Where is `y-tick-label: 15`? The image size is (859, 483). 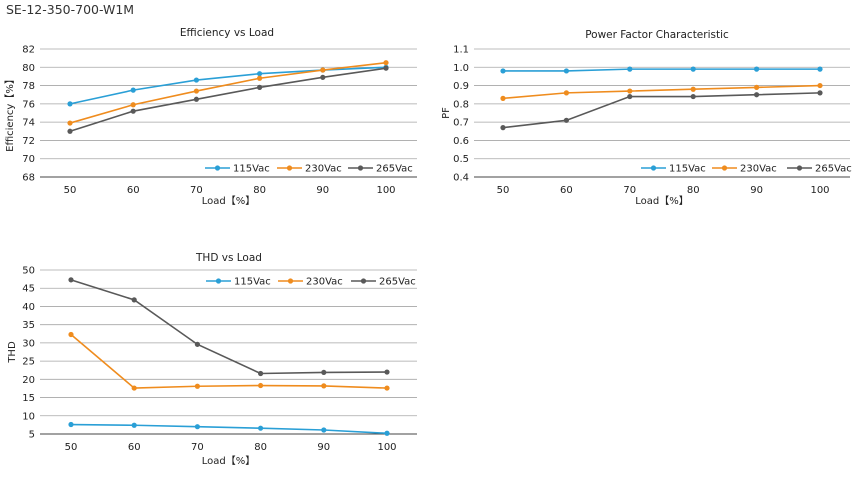 y-tick-label: 15 is located at coordinates (28, 398).